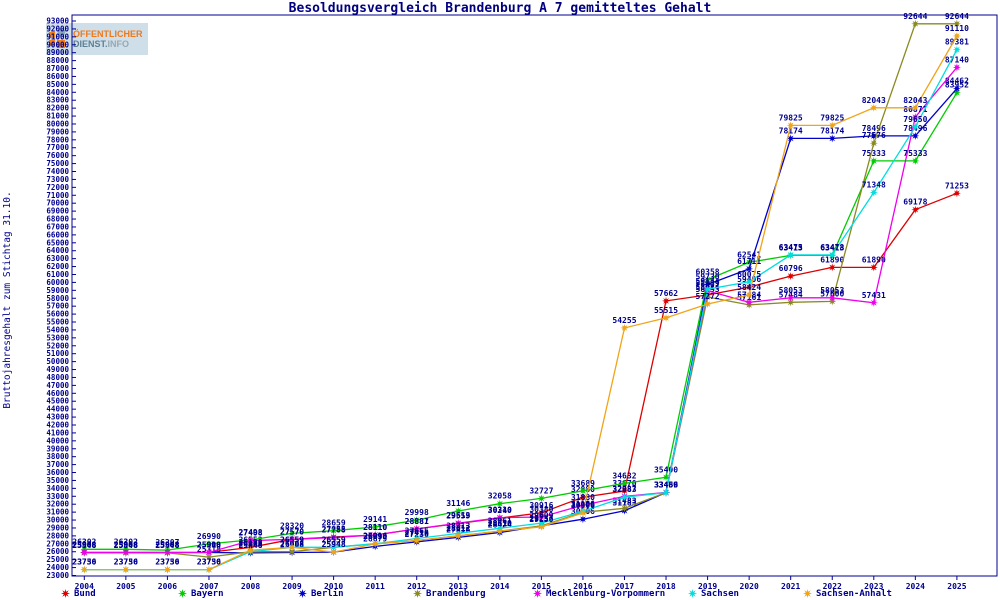 The height and width of the screenshot is (600, 1000). Describe the element at coordinates (598, 593) in the screenshot. I see `legend-item-mecklenburg-vorpommern: Mecklenburg-Vorpommern` at that location.